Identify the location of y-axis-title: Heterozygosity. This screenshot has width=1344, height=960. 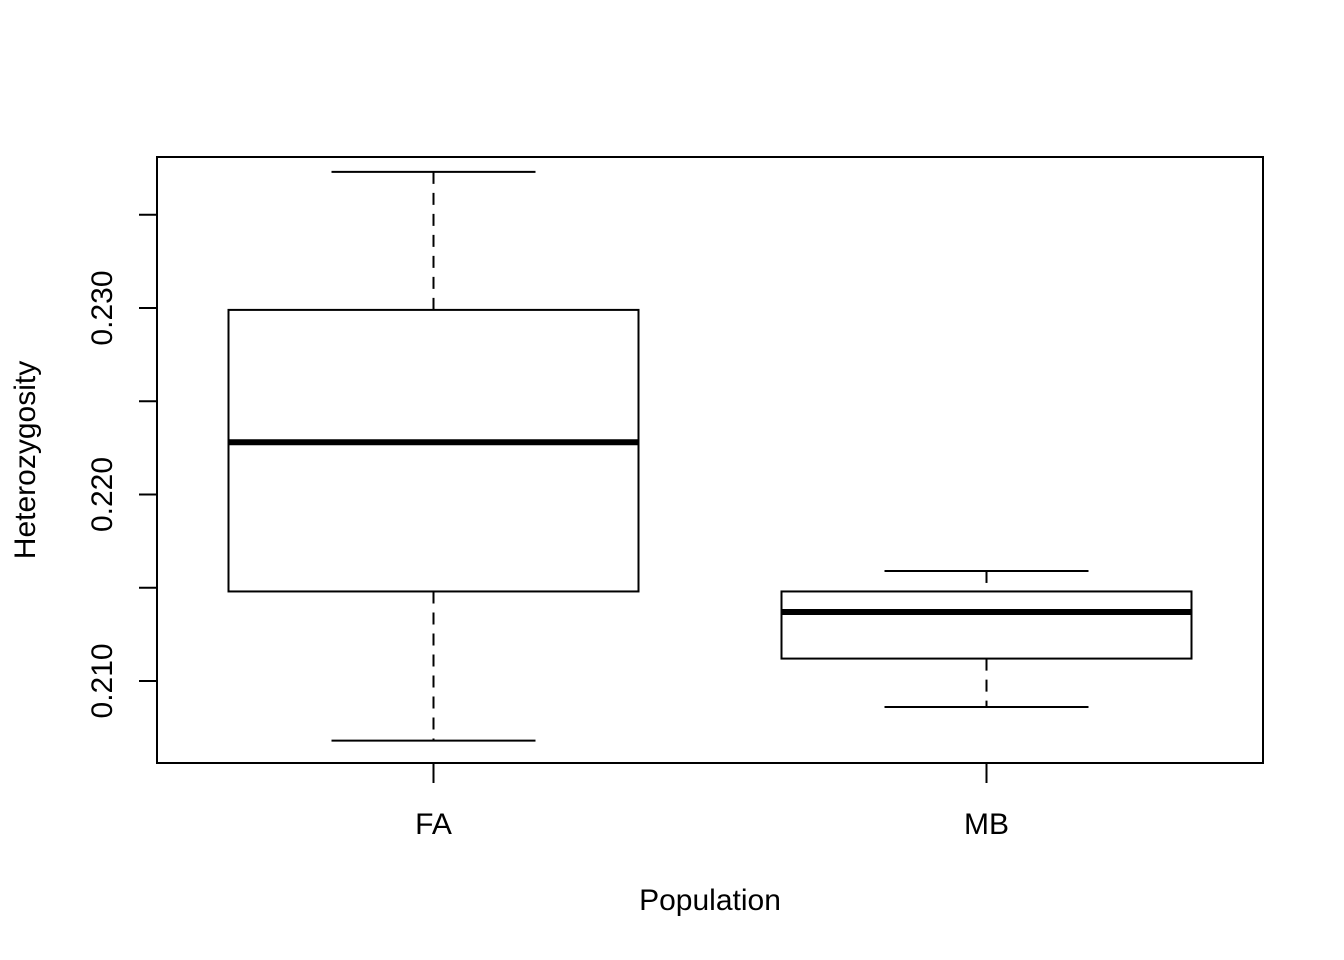
(25, 460).